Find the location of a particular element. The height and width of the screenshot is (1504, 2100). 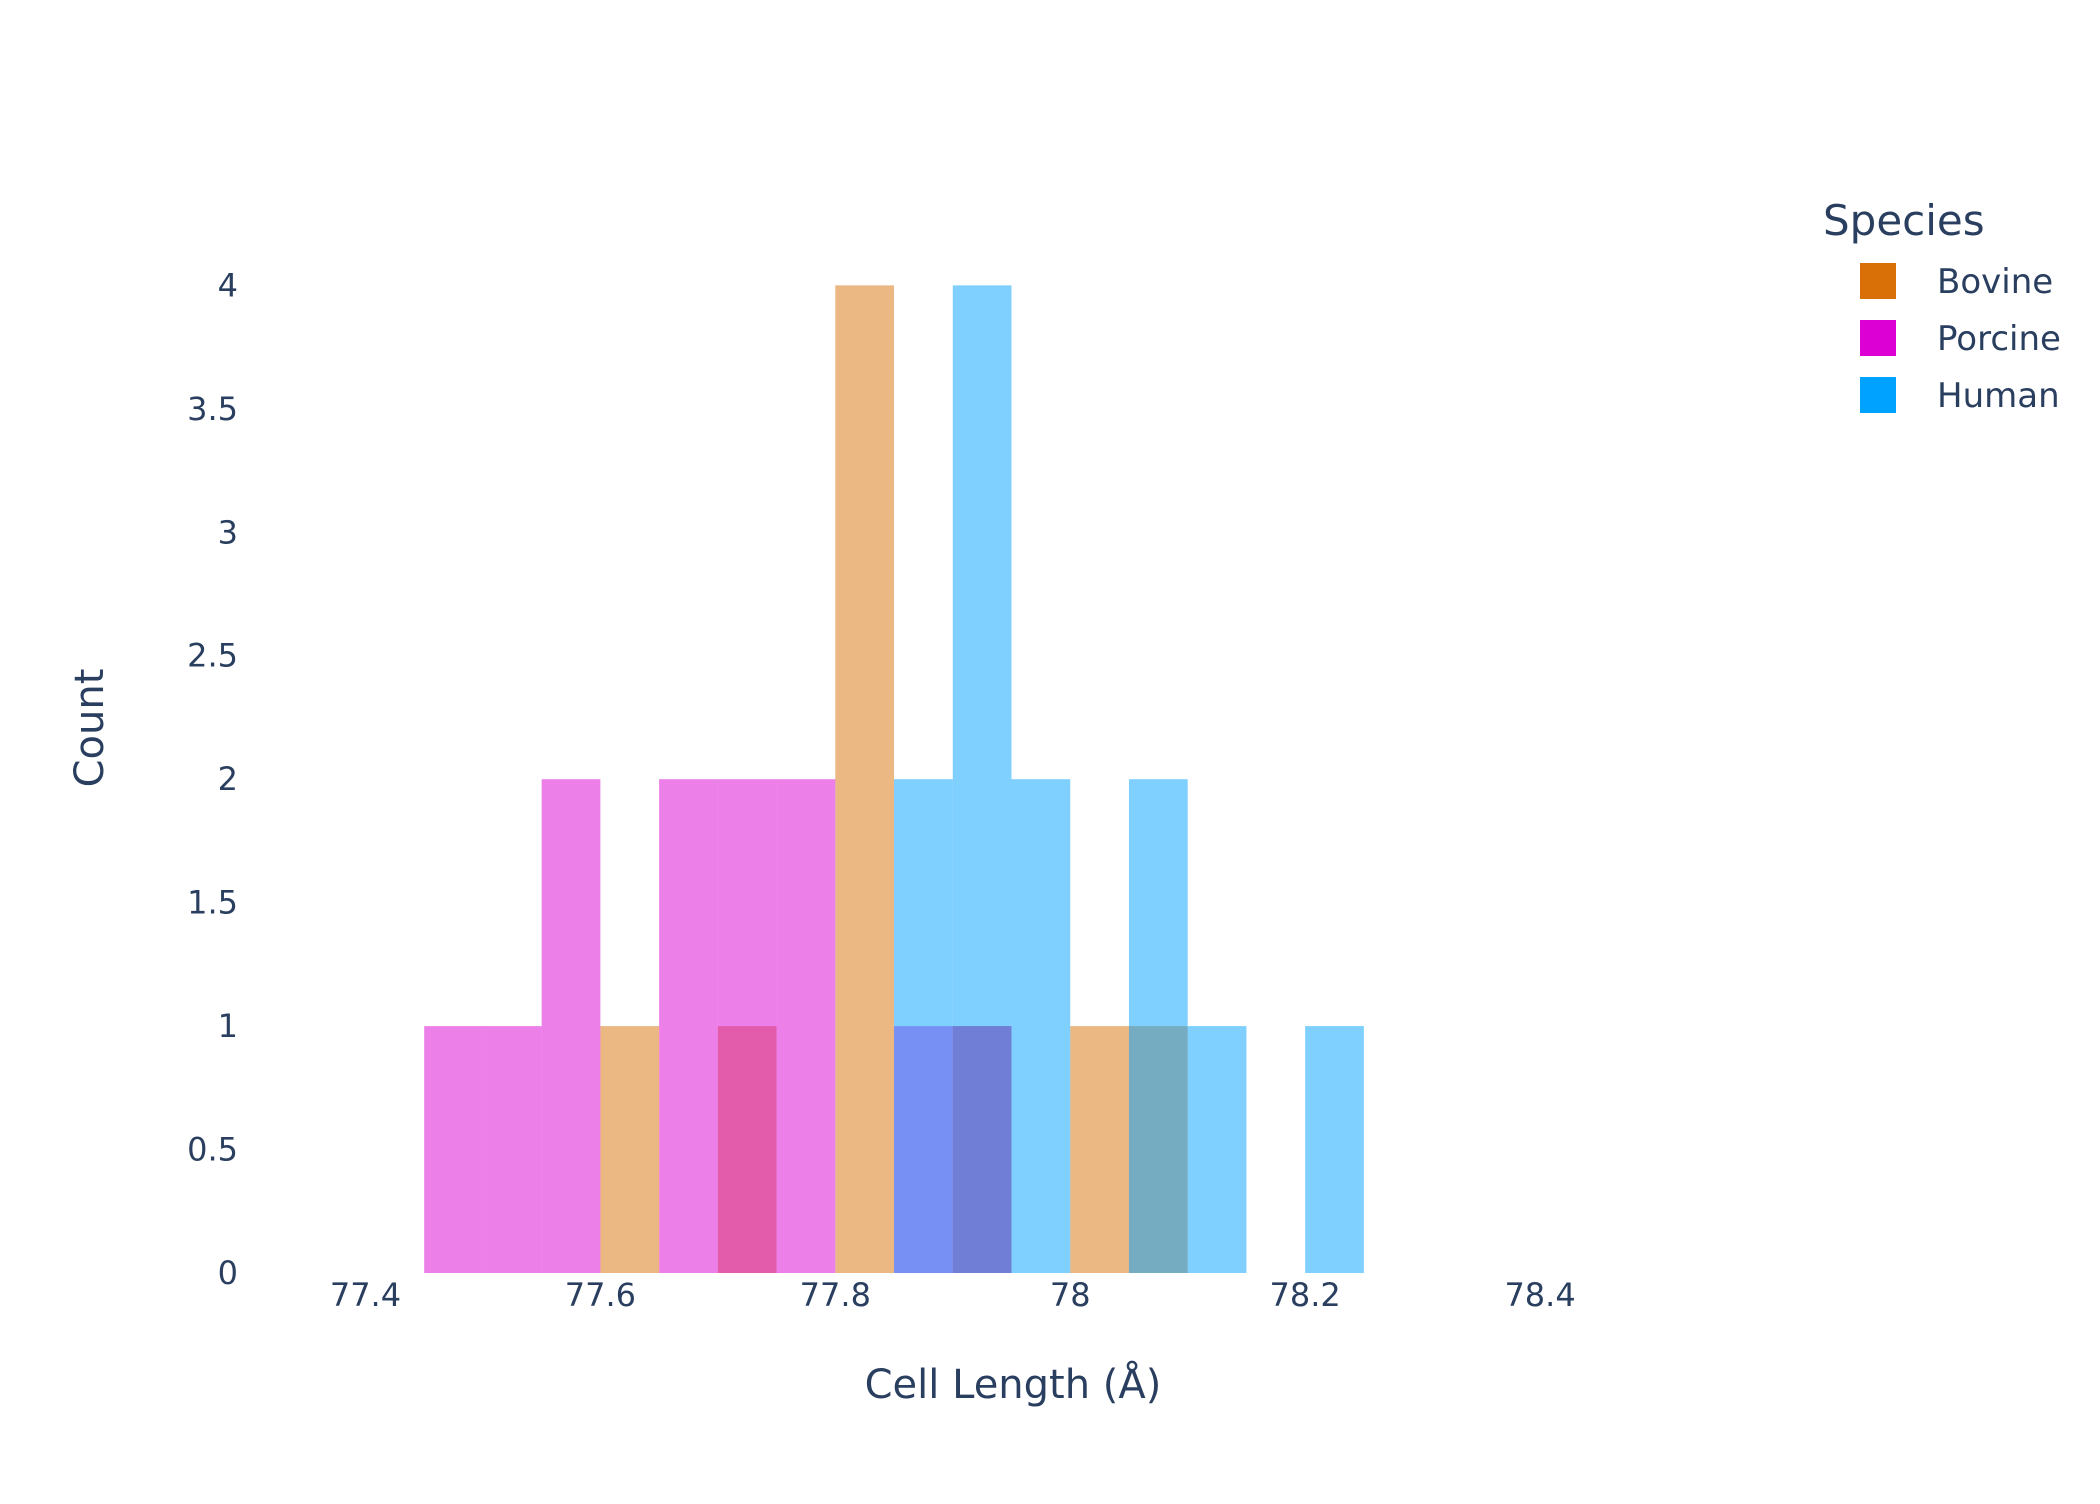

x-tick-label: 78.2 is located at coordinates (1305, 1295).